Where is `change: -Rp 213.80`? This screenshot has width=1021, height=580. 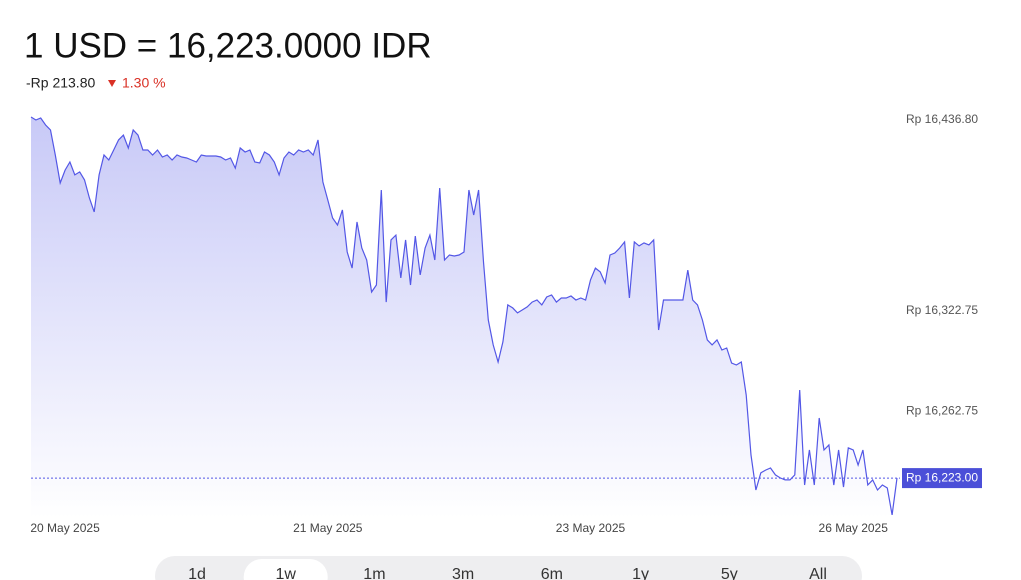
change: -Rp 213.80 is located at coordinates (60, 83).